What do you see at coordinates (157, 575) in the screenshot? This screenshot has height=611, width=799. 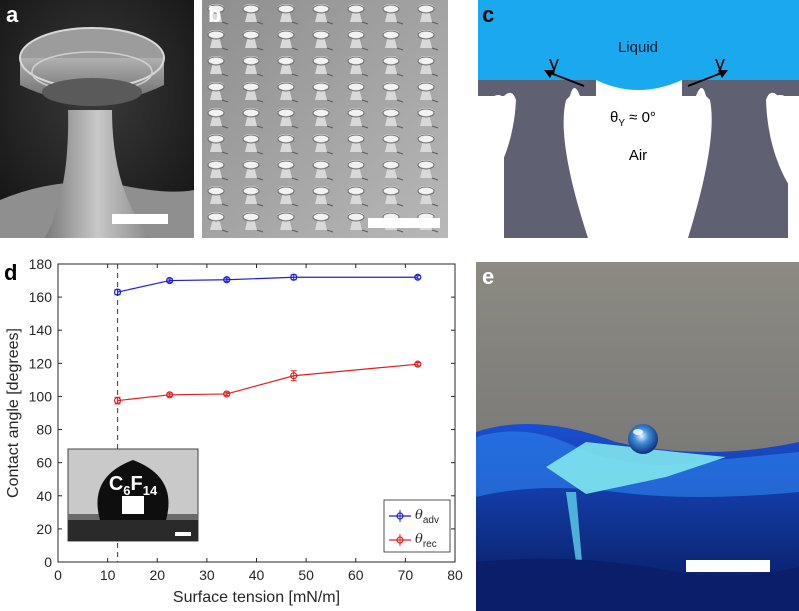 I see `x-tick-label: 20` at bounding box center [157, 575].